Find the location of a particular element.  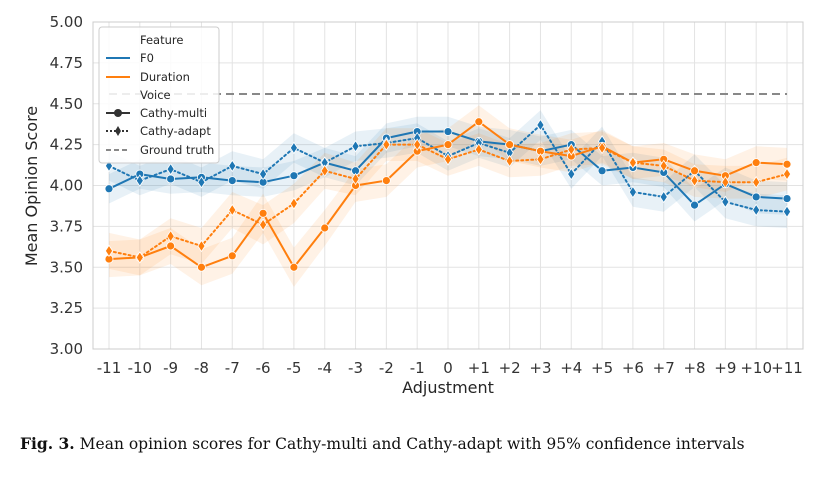

y-tick-label-1: 3.25 is located at coordinates (66, 308).